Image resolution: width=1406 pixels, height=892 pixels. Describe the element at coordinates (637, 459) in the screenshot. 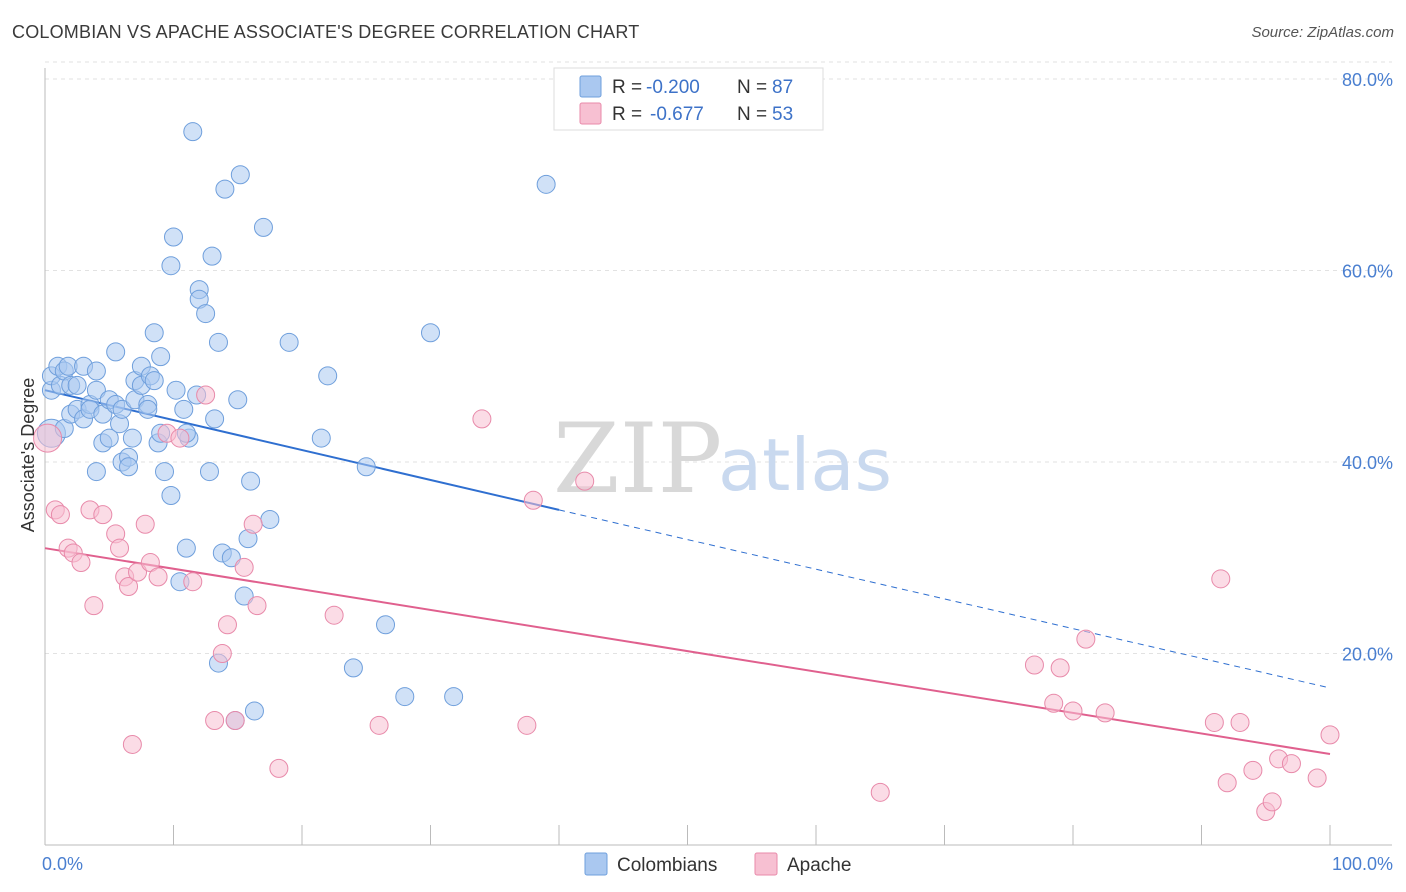

I see `watermark-zip: ZIP` at that location.